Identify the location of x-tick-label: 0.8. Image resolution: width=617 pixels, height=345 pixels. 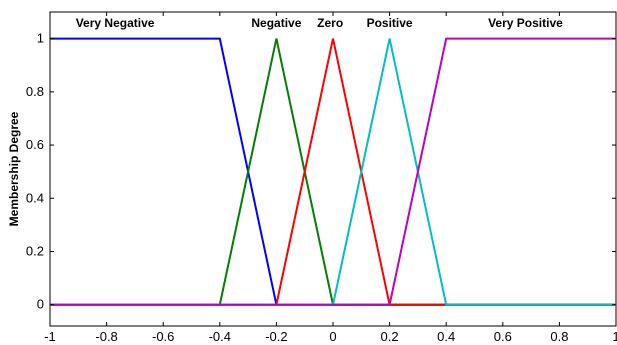
(559, 336).